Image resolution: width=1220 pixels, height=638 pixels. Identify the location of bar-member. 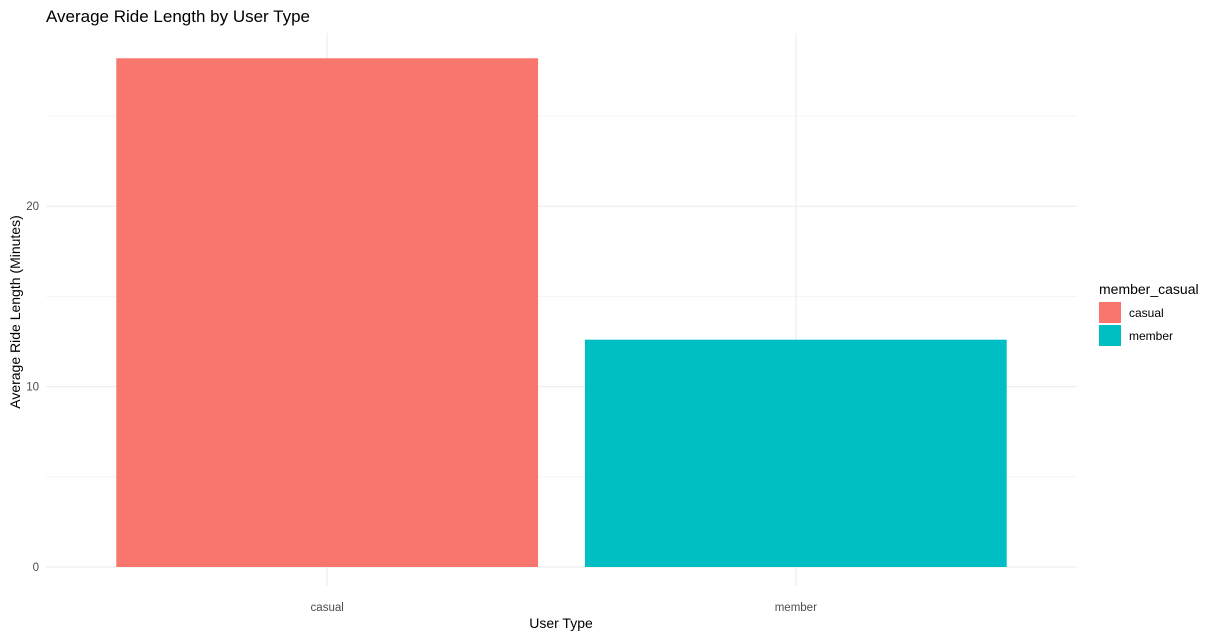
(795, 453).